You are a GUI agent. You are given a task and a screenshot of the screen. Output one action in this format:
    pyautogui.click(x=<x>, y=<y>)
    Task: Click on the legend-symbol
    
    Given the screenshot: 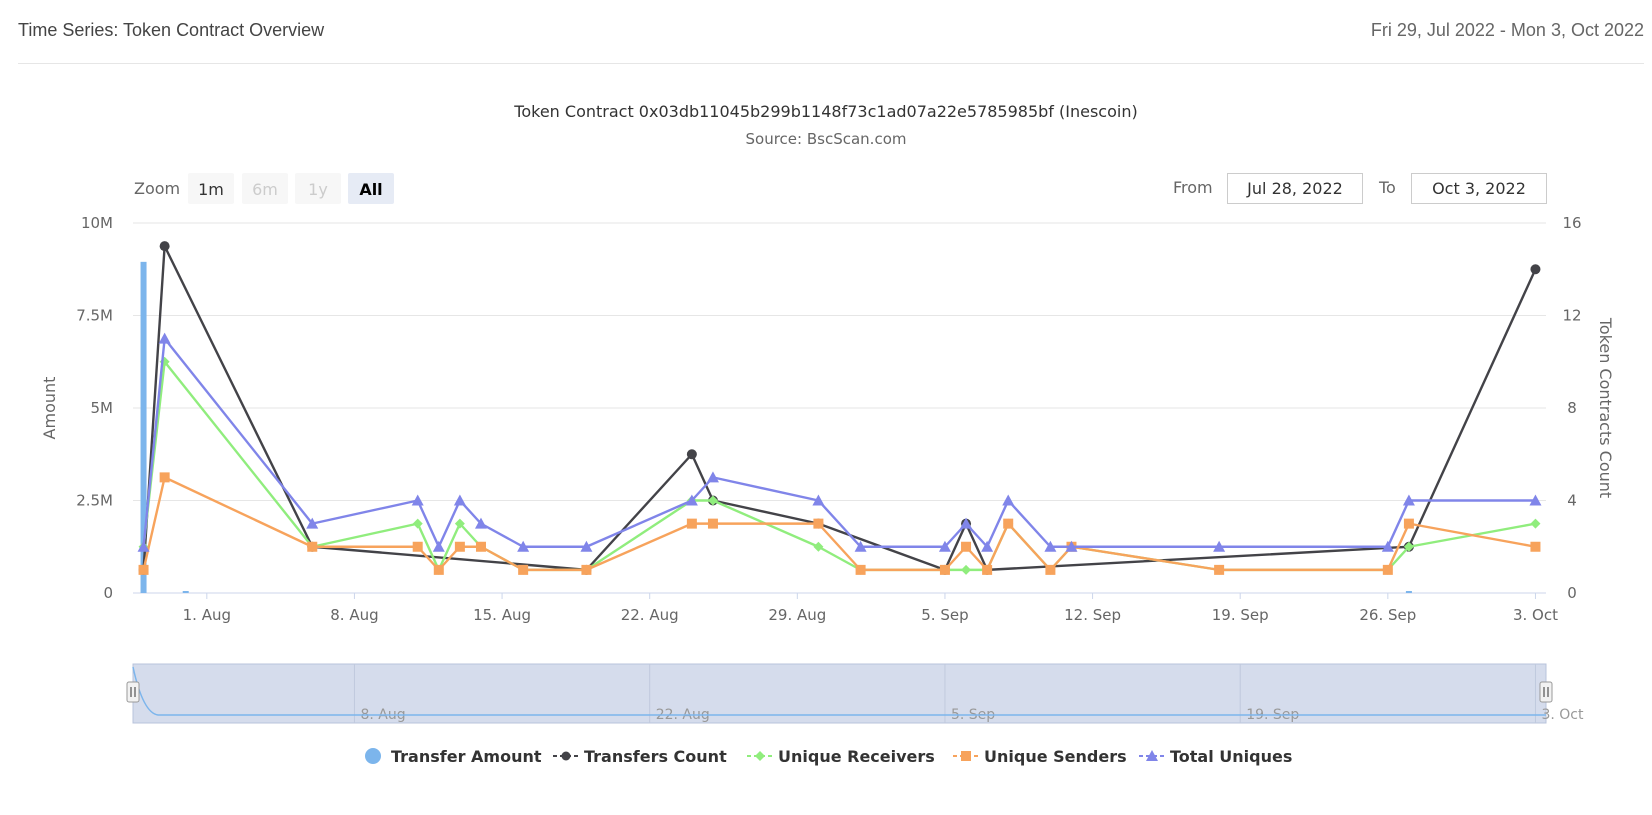 What is the action you would take?
    pyautogui.click(x=760, y=756)
    